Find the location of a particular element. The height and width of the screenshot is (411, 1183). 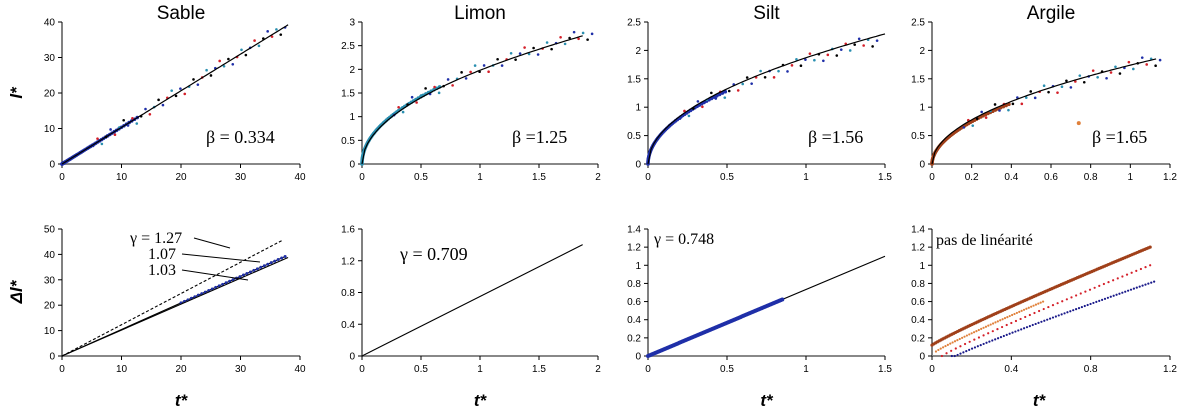

y-tick-label: 3 is located at coordinates (352, 23).